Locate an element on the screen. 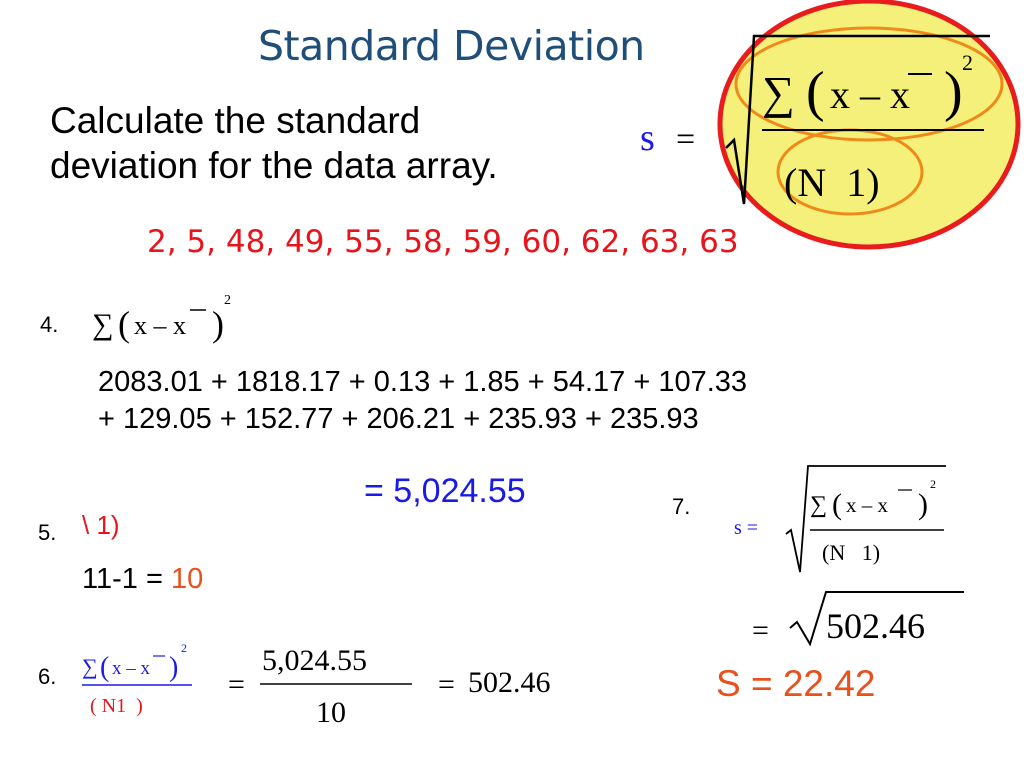 This screenshot has width=1024, height=768. step-7-radical is located at coordinates (865, 519).